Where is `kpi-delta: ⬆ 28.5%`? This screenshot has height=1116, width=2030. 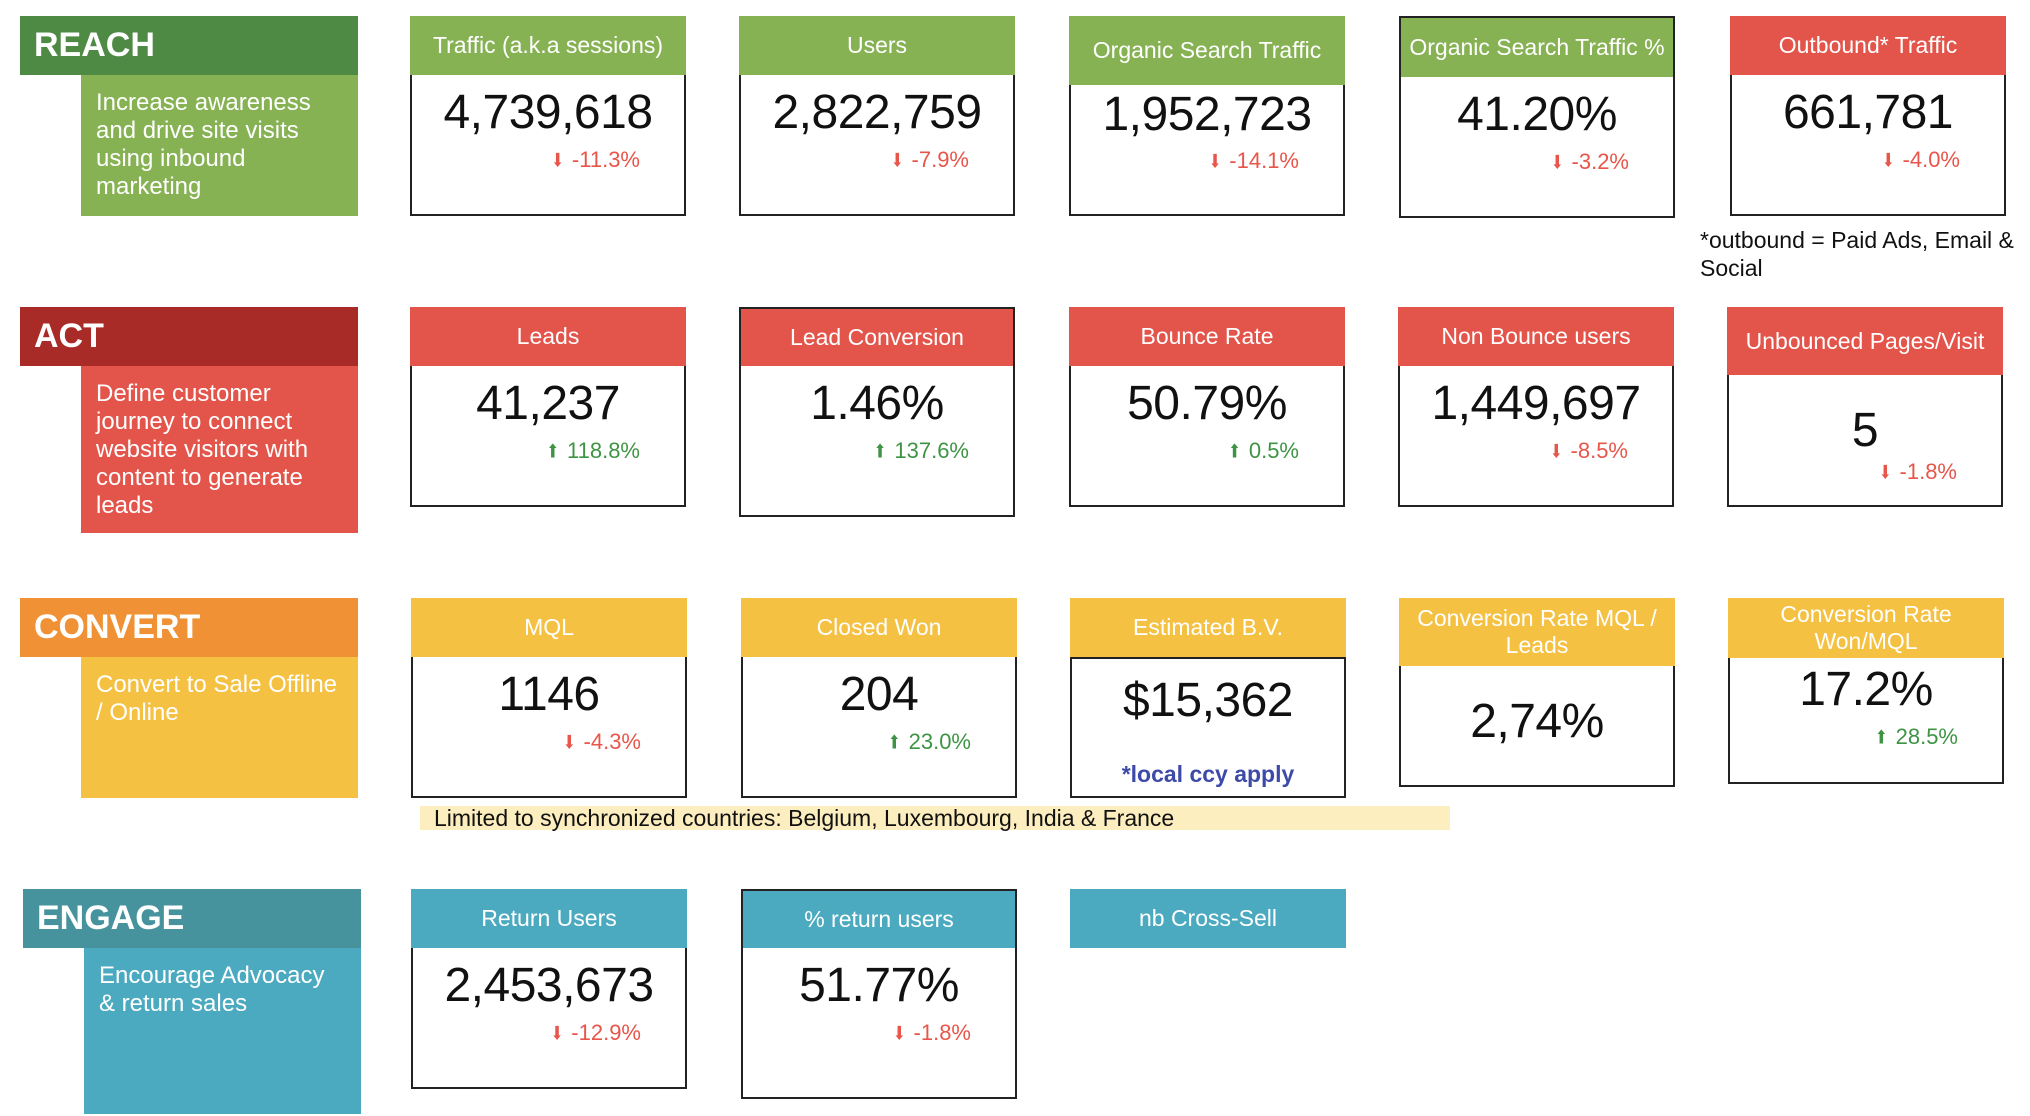 kpi-delta: ⬆ 28.5% is located at coordinates (1916, 737).